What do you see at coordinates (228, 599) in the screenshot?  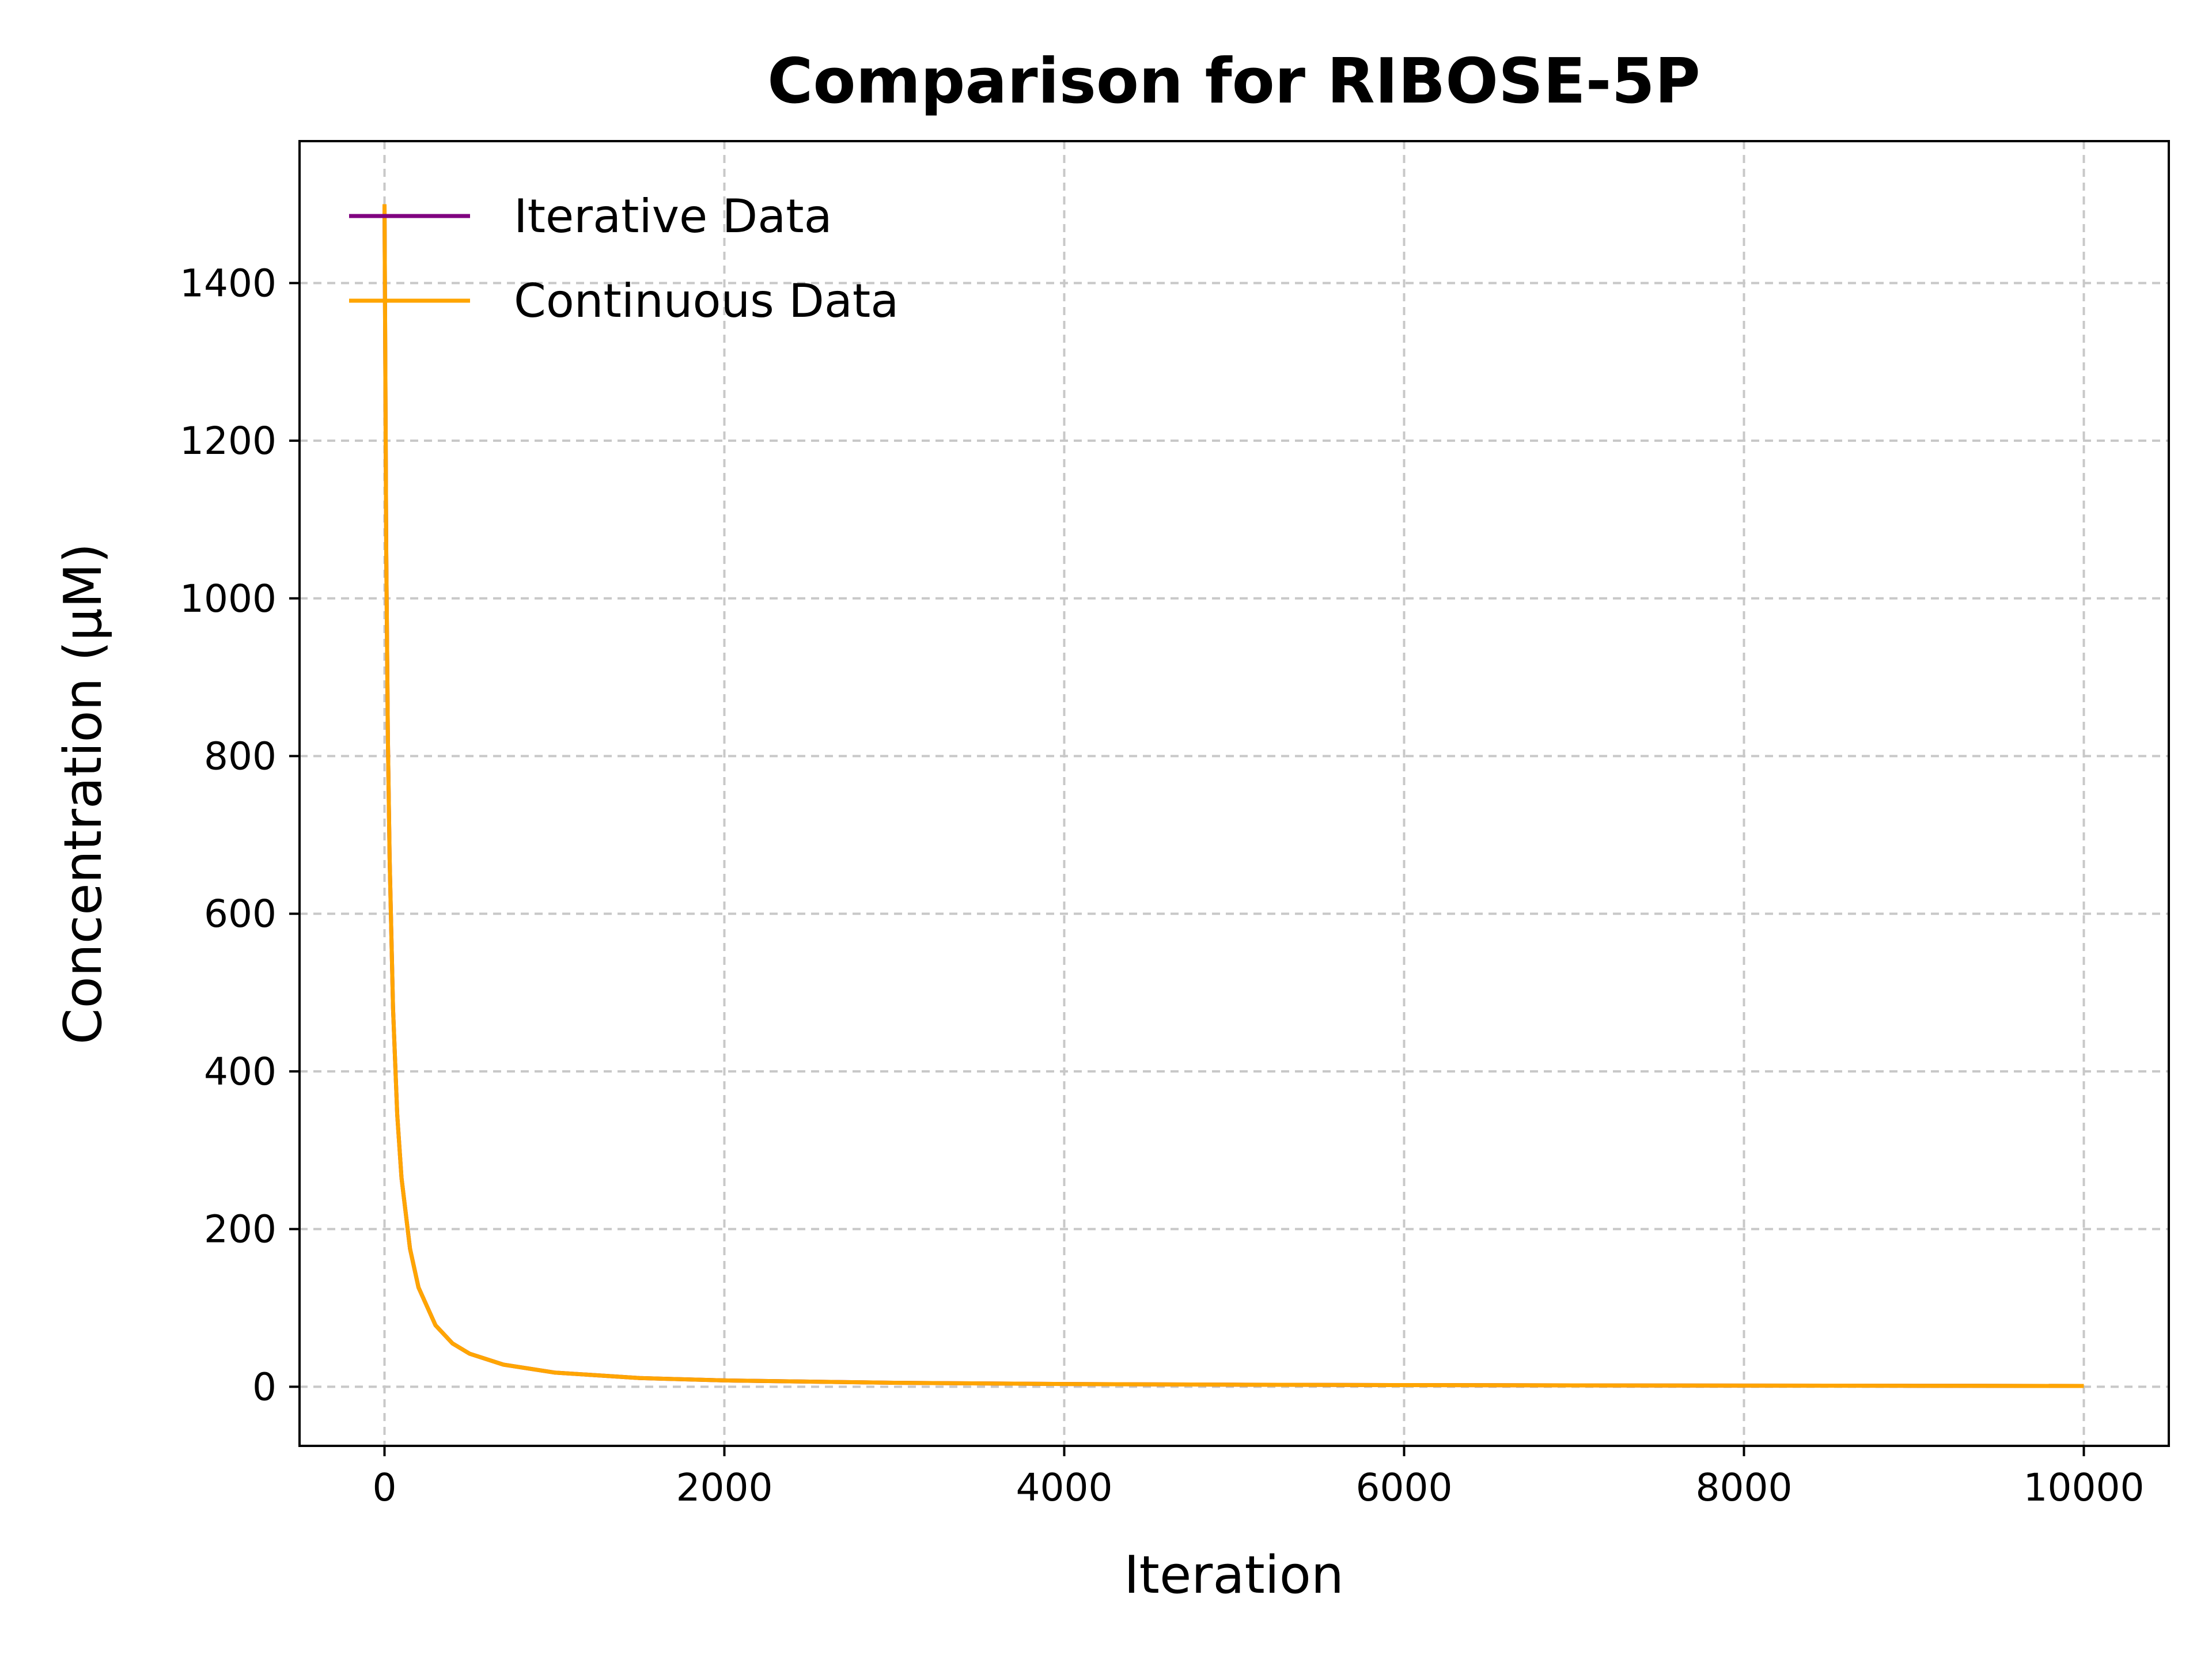 I see `y-tick-label: 1000` at bounding box center [228, 599].